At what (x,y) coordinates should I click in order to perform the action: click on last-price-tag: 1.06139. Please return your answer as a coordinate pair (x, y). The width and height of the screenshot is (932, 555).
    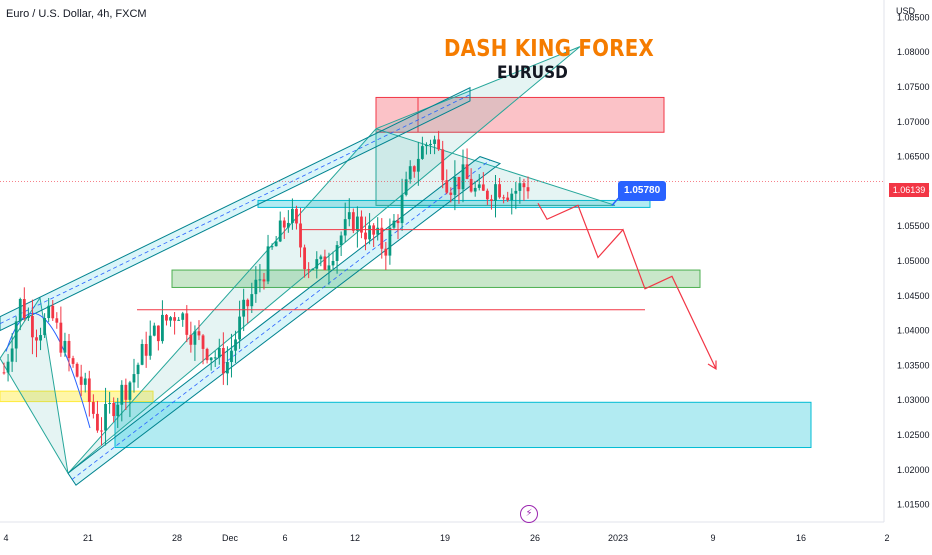
    Looking at the image, I should click on (909, 190).